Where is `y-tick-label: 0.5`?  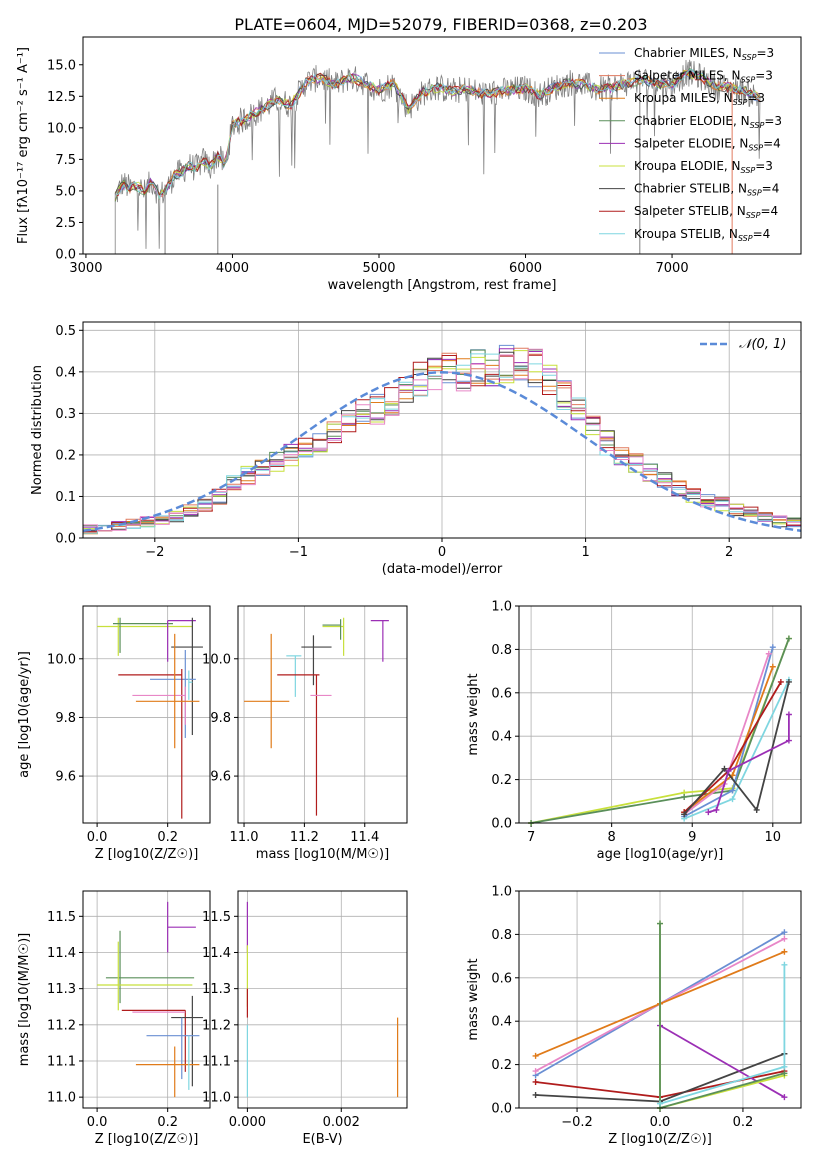
y-tick-label: 0.5 is located at coordinates (65, 331).